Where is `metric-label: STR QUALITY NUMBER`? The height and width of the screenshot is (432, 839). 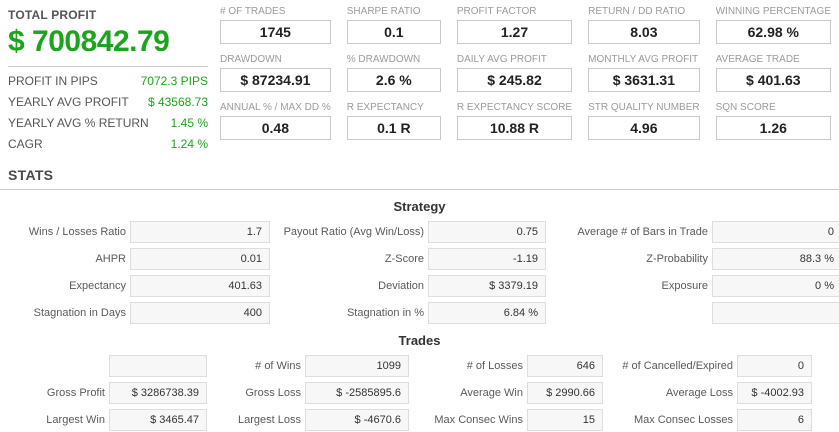
metric-label: STR QUALITY NUMBER is located at coordinates (644, 107).